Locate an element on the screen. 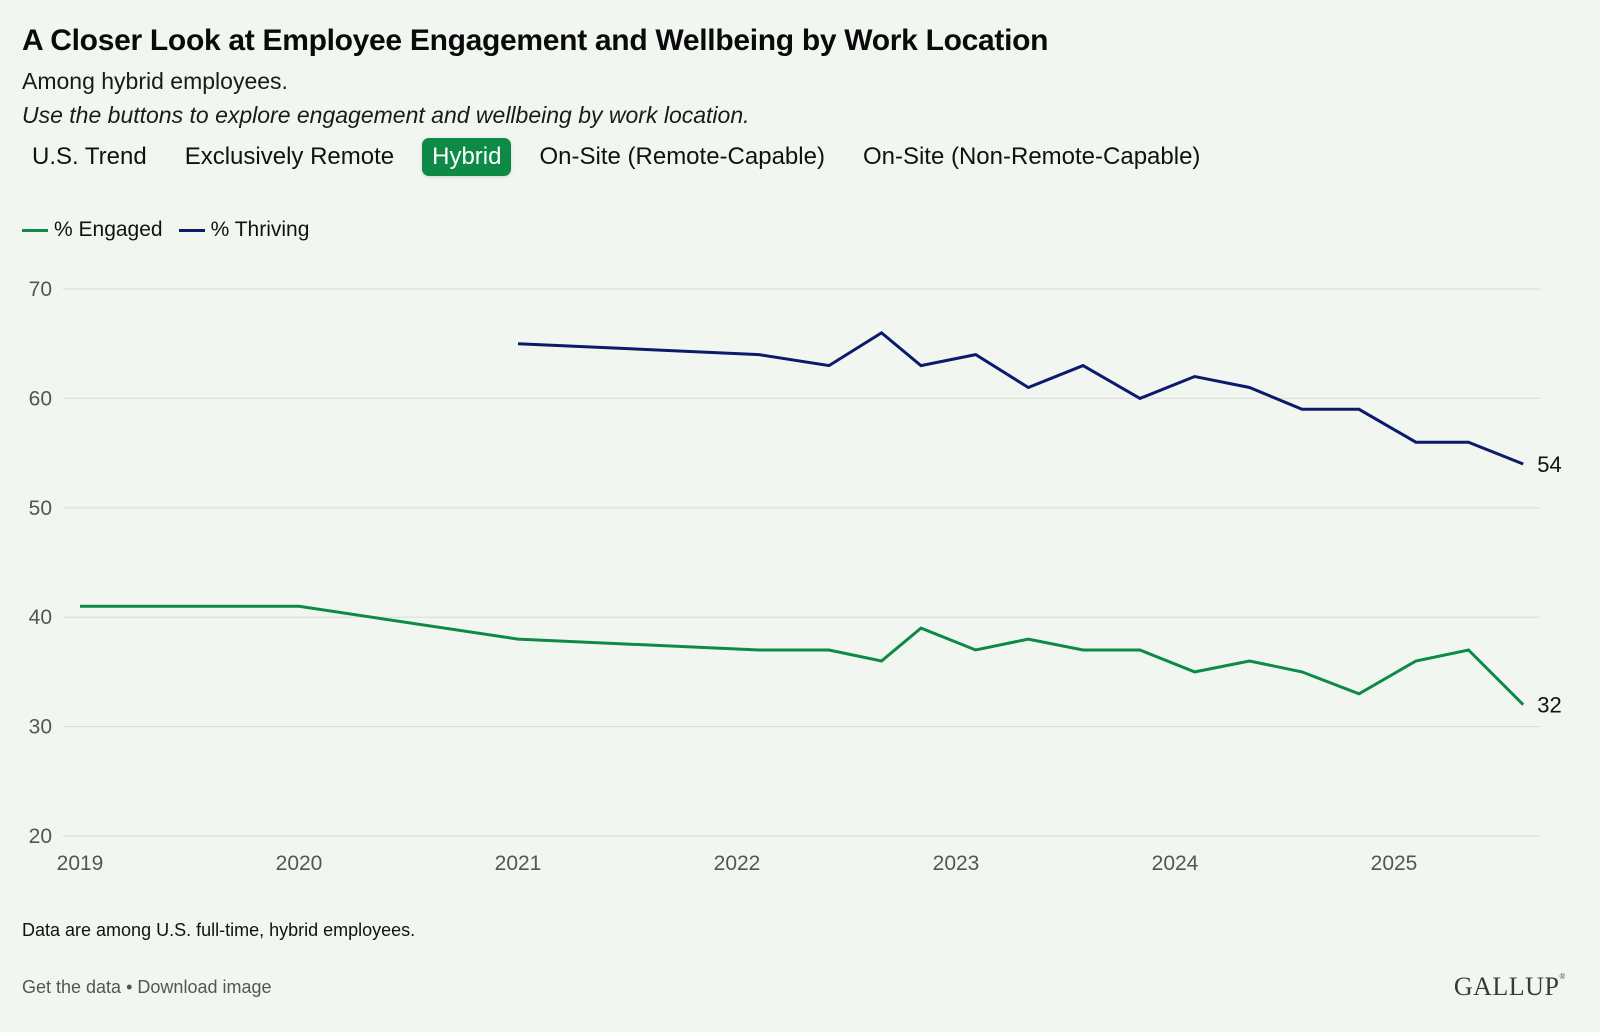 This screenshot has height=1032, width=1600. x-tick-label: 2021 is located at coordinates (518, 863).